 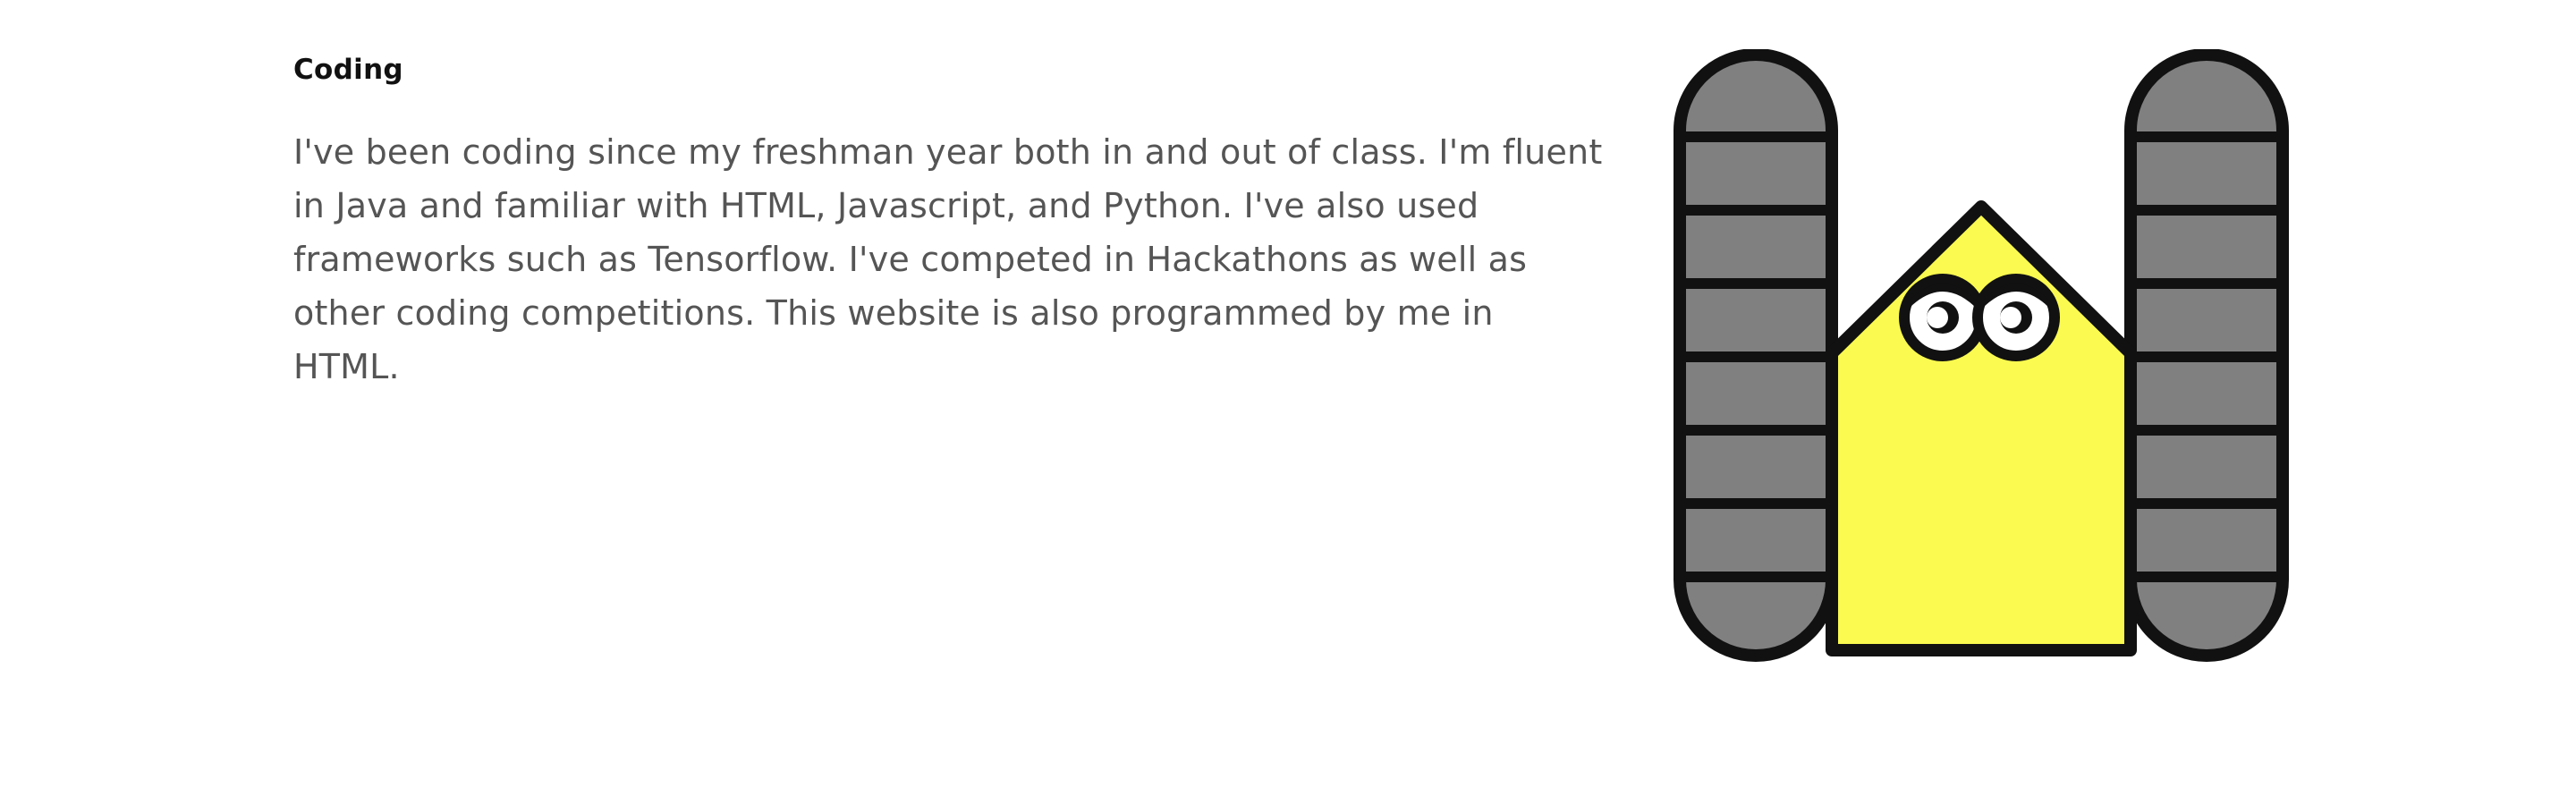 What do you see at coordinates (1979, 317) in the screenshot?
I see `robot-eyes` at bounding box center [1979, 317].